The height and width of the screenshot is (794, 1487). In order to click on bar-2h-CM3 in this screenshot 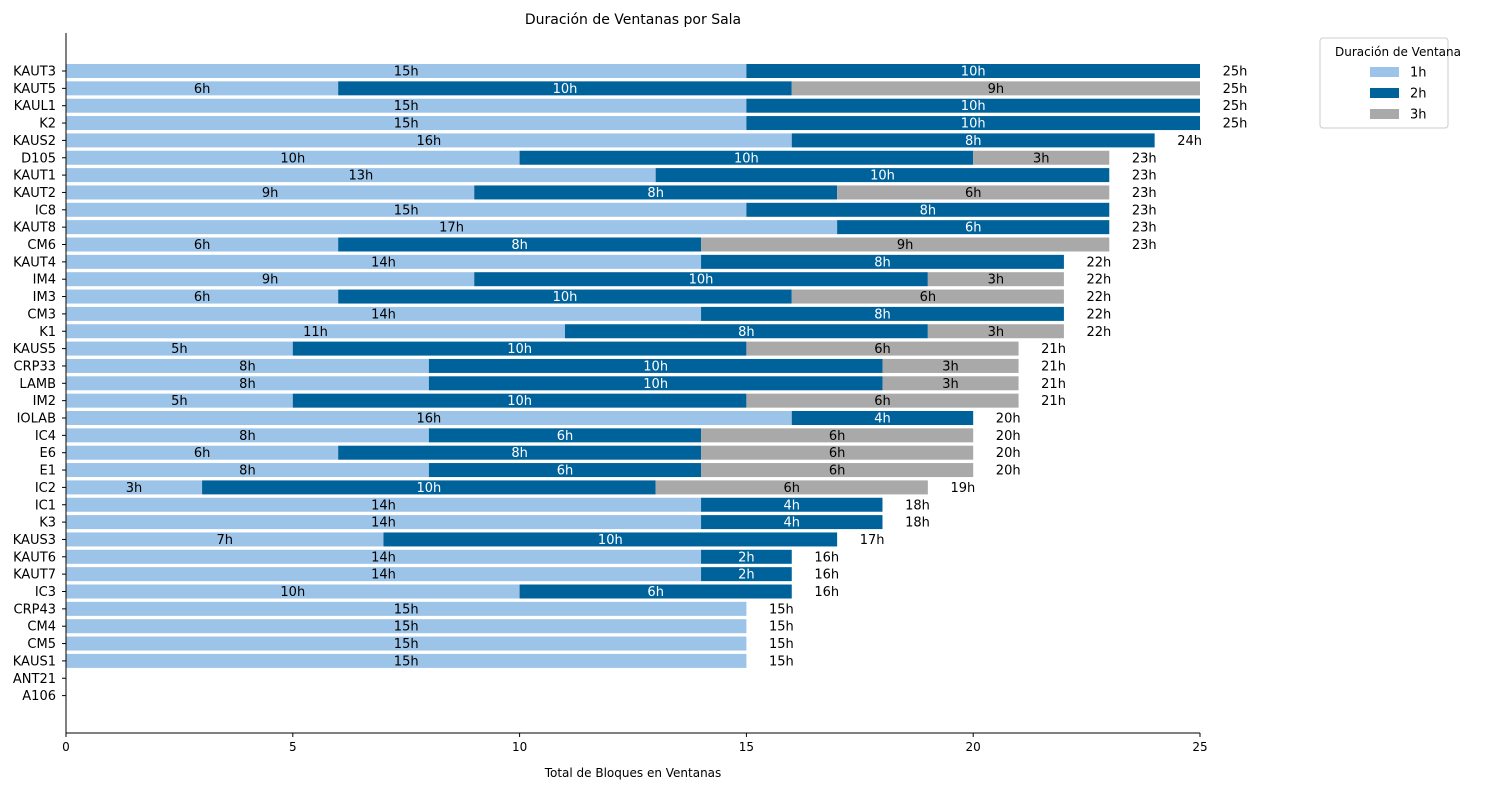, I will do `click(882, 313)`.